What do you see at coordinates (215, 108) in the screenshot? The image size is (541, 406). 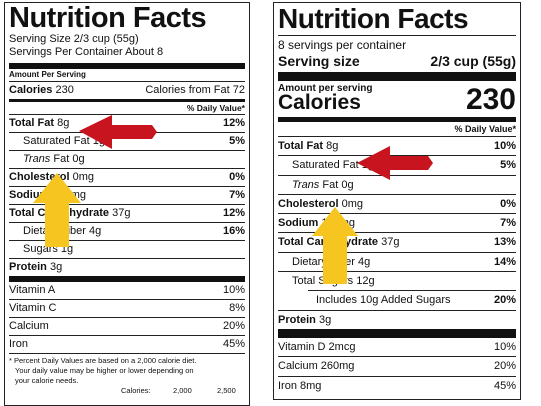 I see `old-daily-value-header: % Daily Value*` at bounding box center [215, 108].